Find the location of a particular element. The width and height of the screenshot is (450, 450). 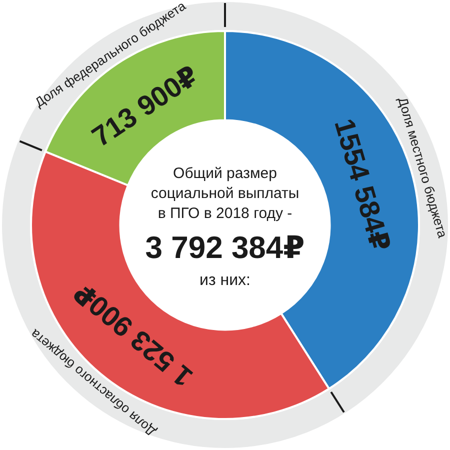

text: Общий размер социальной выплаты в ПГО в 2018 году - is located at coordinates (225, 194).